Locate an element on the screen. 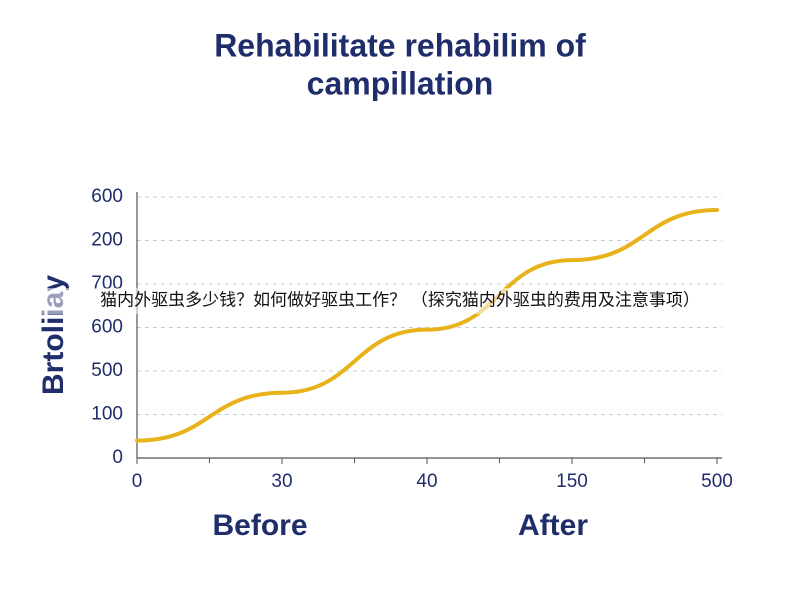 The height and width of the screenshot is (600, 800). x-tick-label: 30 is located at coordinates (281, 481).